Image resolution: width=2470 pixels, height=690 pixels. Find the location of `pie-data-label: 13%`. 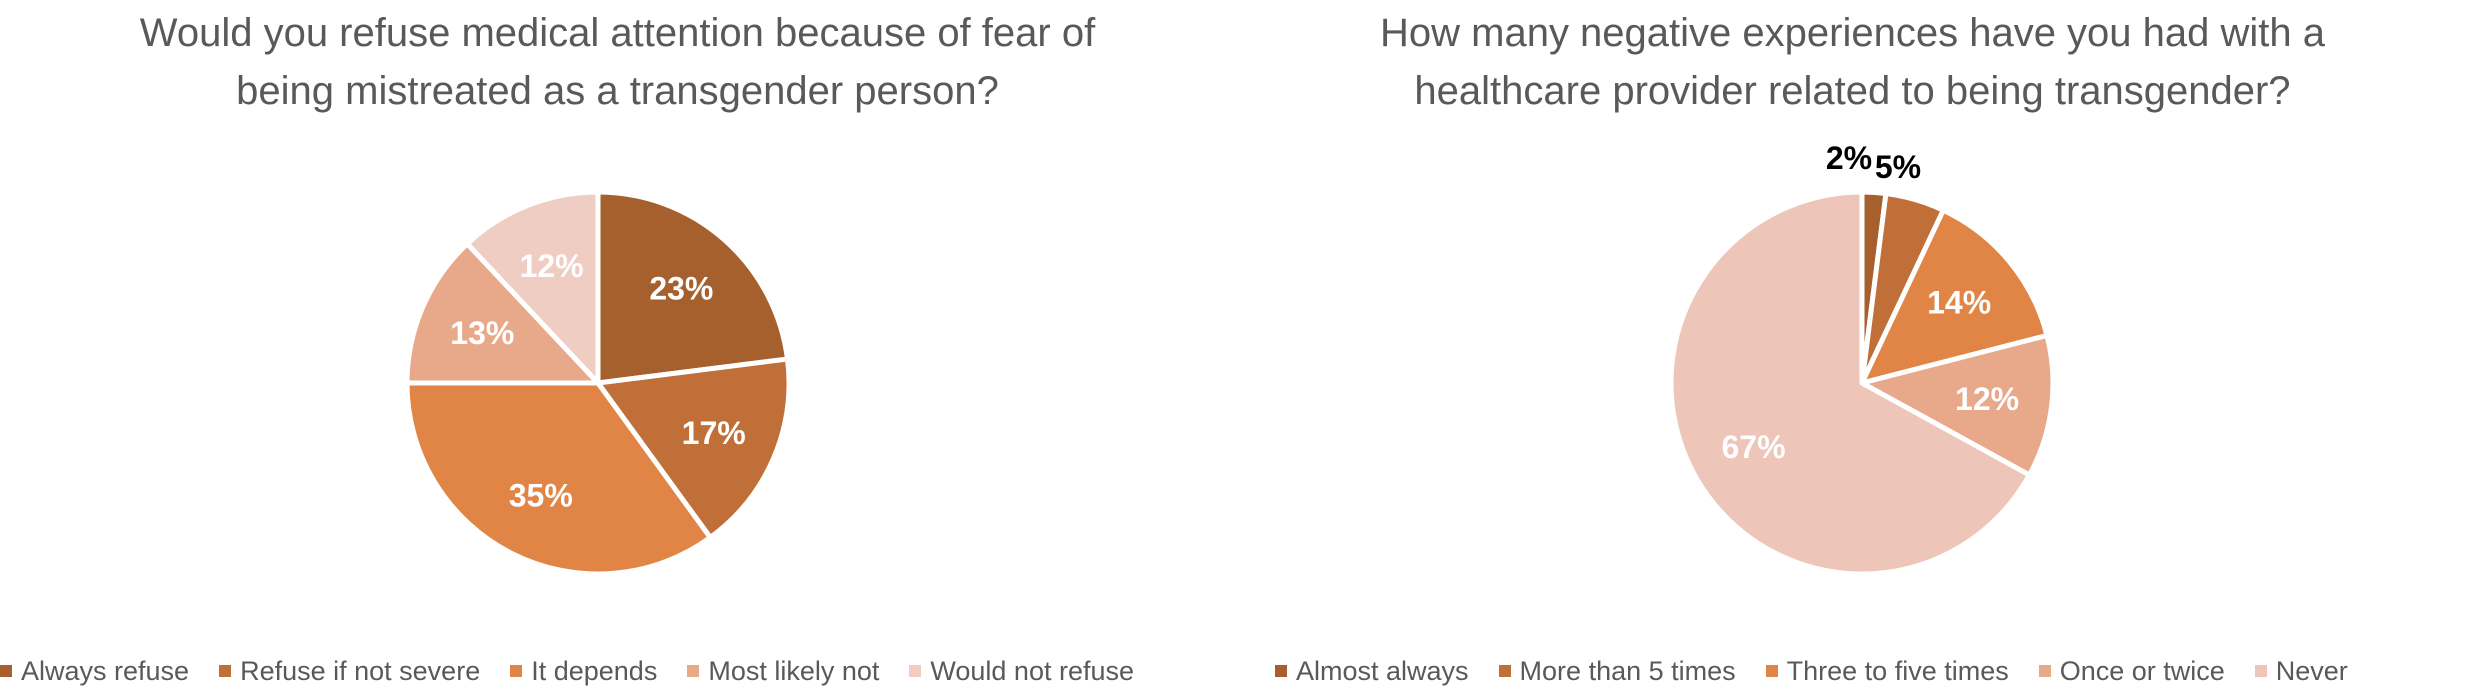

pie-data-label: 13% is located at coordinates (482, 333).